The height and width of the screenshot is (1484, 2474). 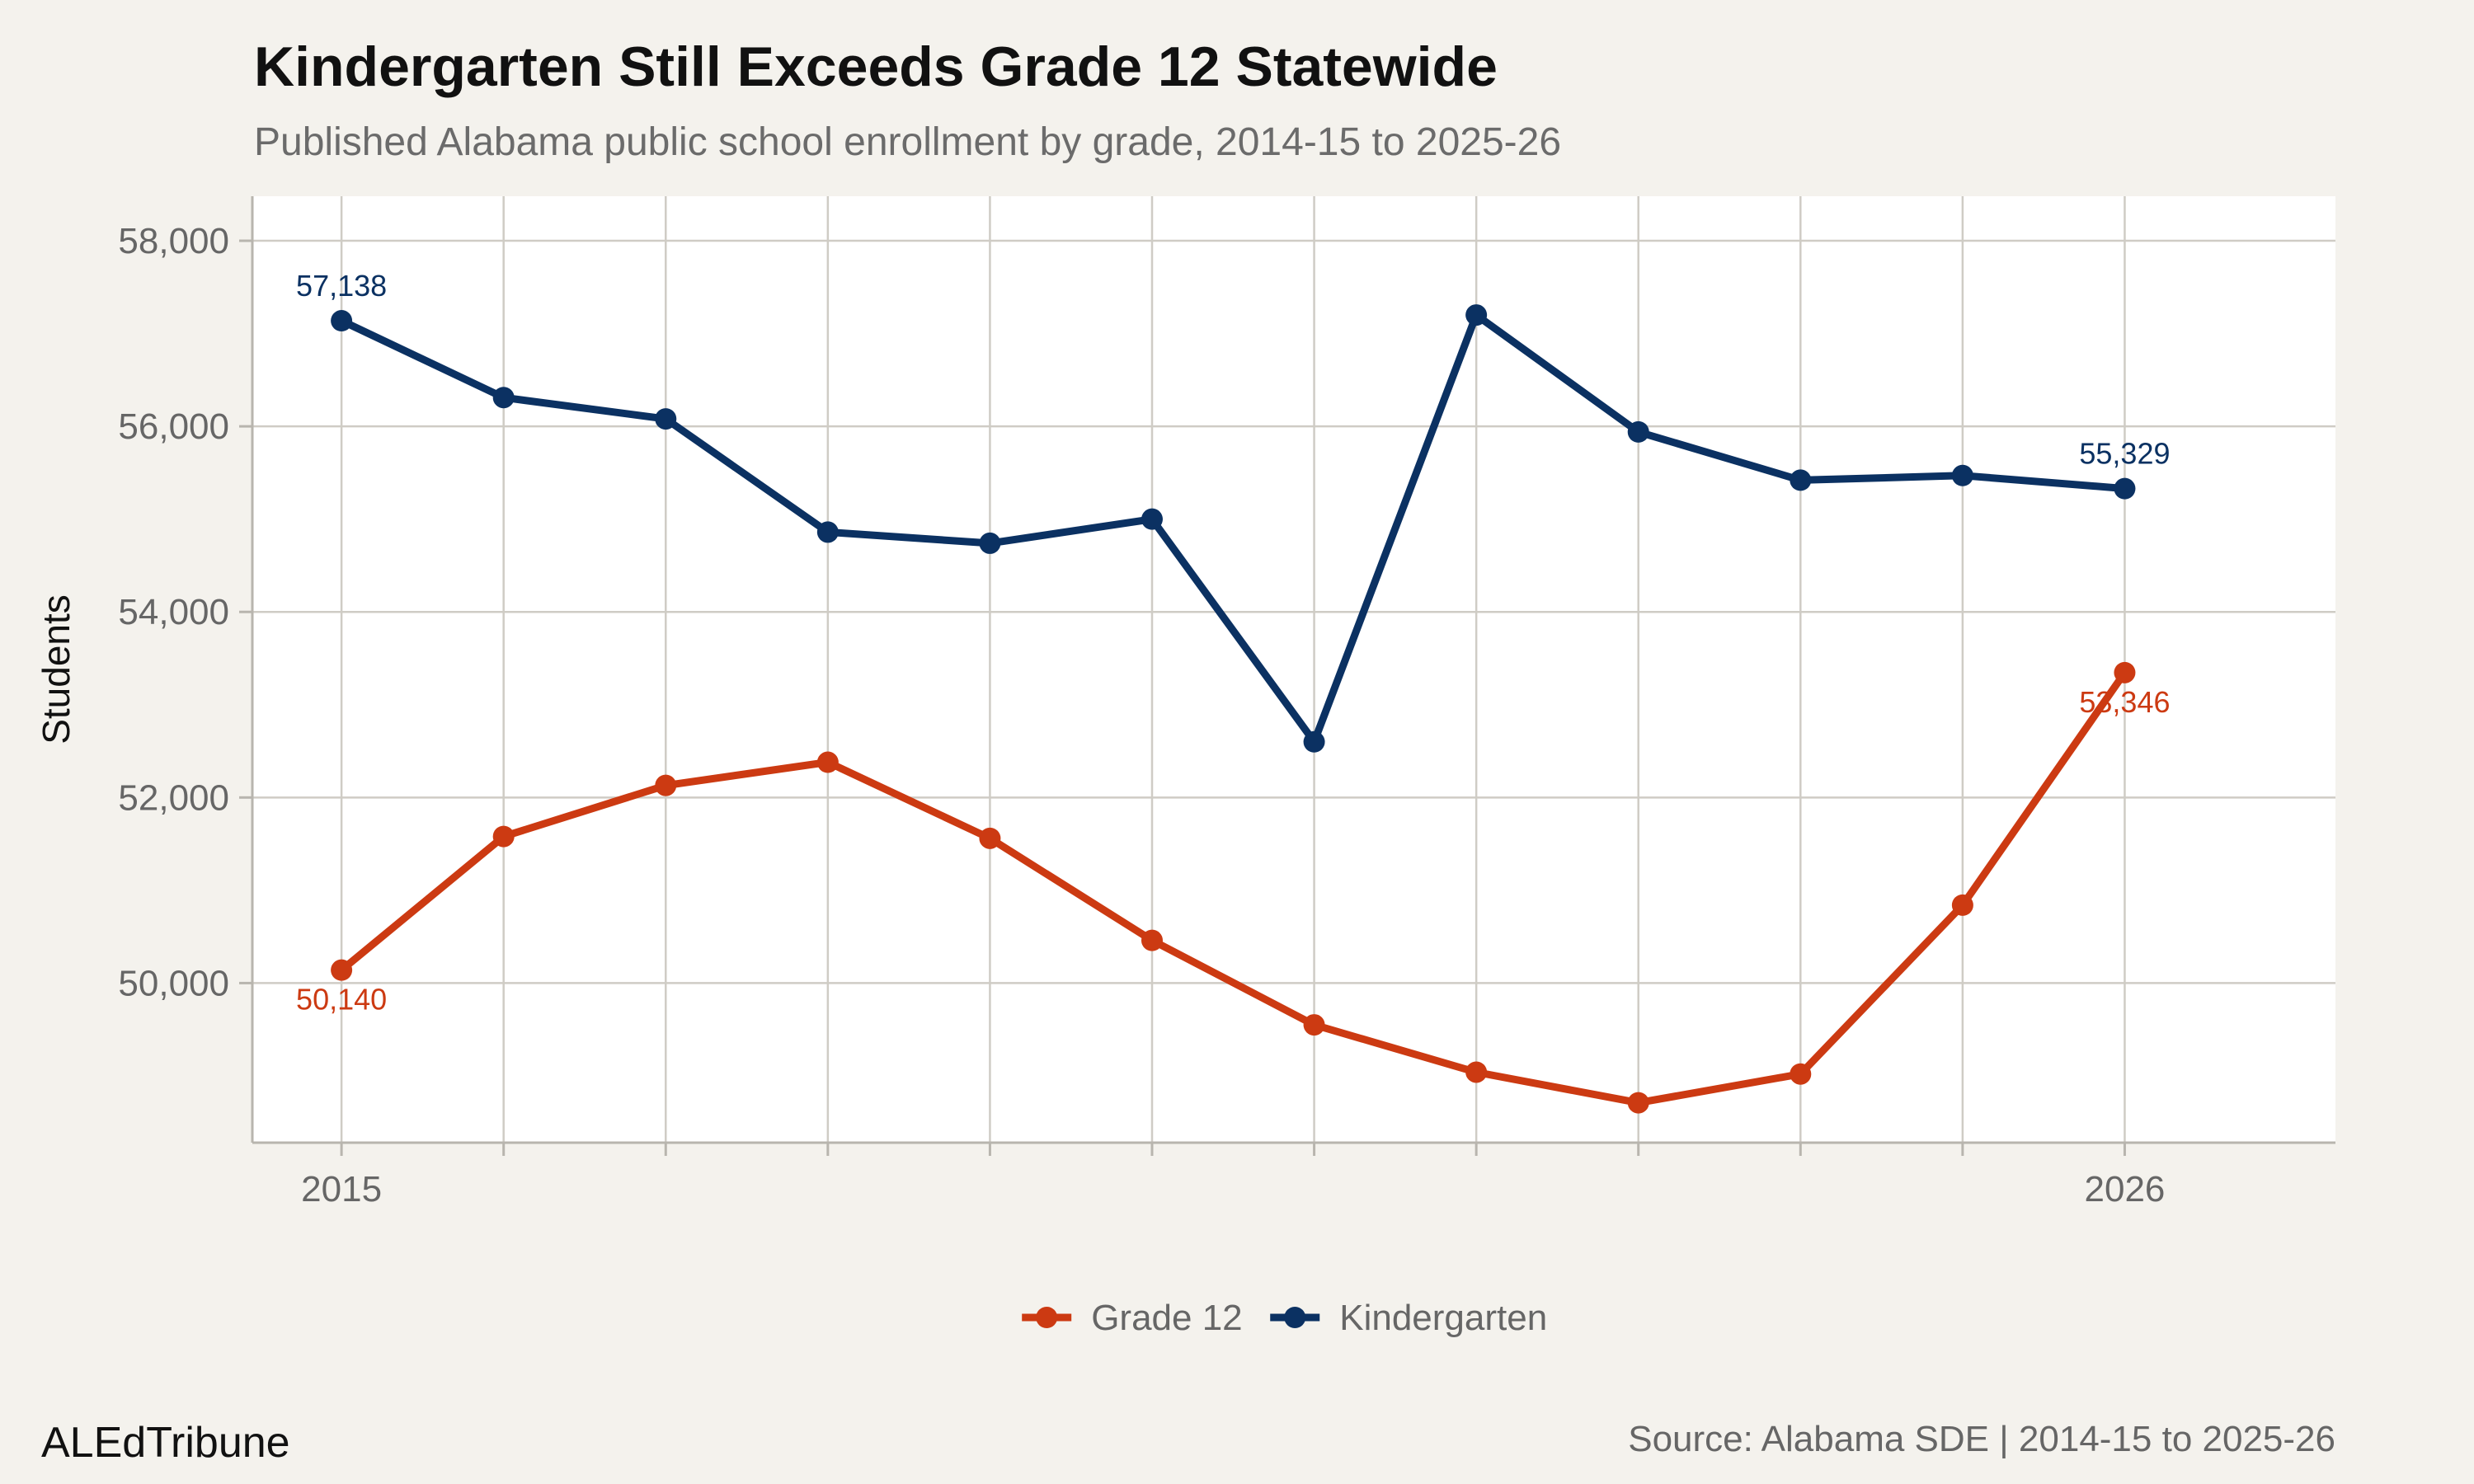 I want to click on legend-item-kindergarten: Kindergarten, so click(x=1408, y=1318).